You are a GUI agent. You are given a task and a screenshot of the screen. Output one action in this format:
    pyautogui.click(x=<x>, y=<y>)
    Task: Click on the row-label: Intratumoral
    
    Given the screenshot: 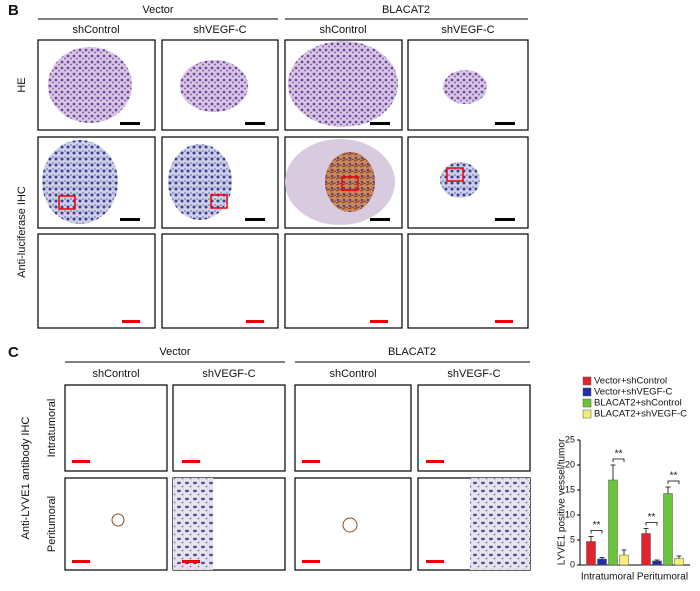 What is the action you would take?
    pyautogui.click(x=52, y=428)
    